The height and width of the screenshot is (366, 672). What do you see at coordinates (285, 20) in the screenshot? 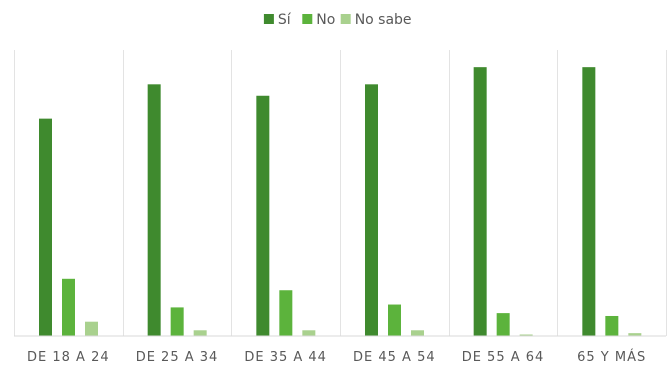
I see `legend-label-s-: Sí` at bounding box center [285, 20].